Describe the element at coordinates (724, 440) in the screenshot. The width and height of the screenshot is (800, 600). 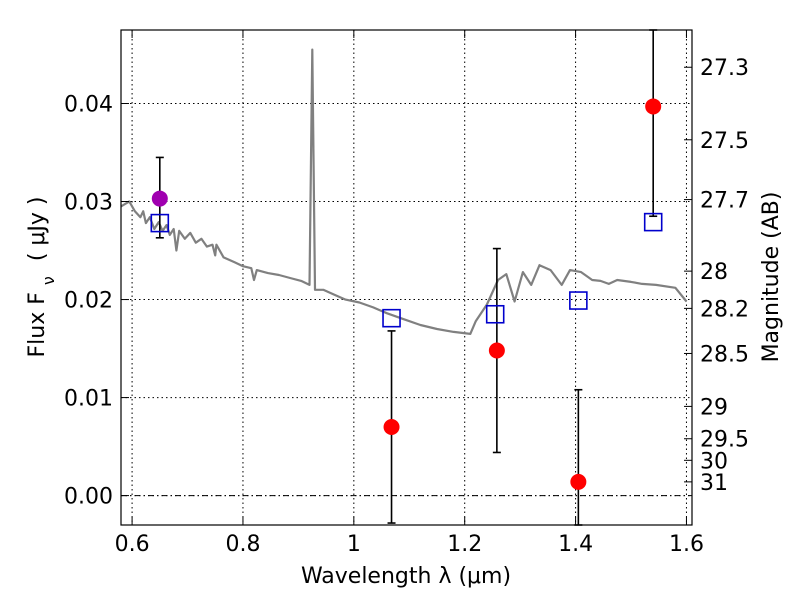
I see `right-tick-label: 29.5` at that location.